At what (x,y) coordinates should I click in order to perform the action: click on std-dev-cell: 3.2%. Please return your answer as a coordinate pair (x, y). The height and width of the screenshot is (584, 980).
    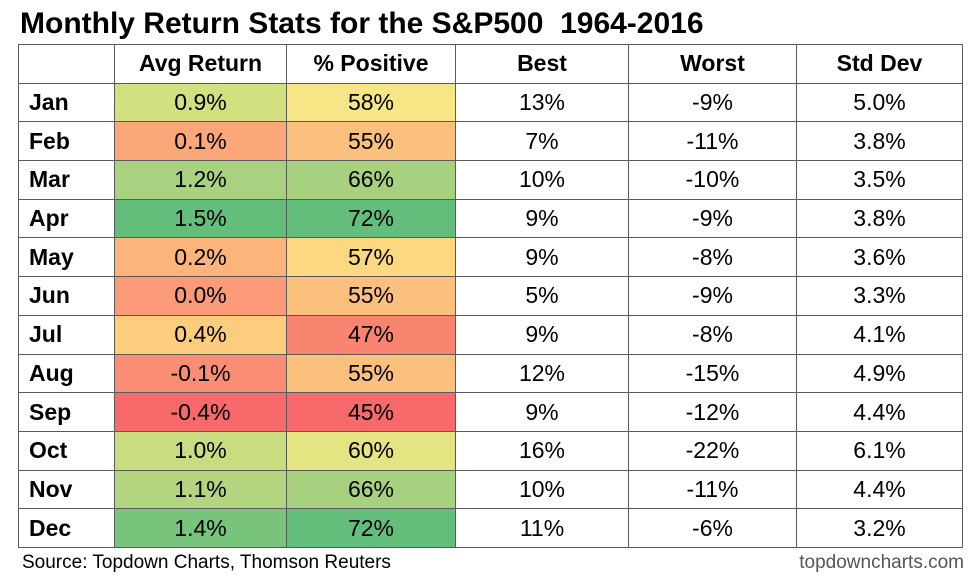
    Looking at the image, I should click on (879, 528).